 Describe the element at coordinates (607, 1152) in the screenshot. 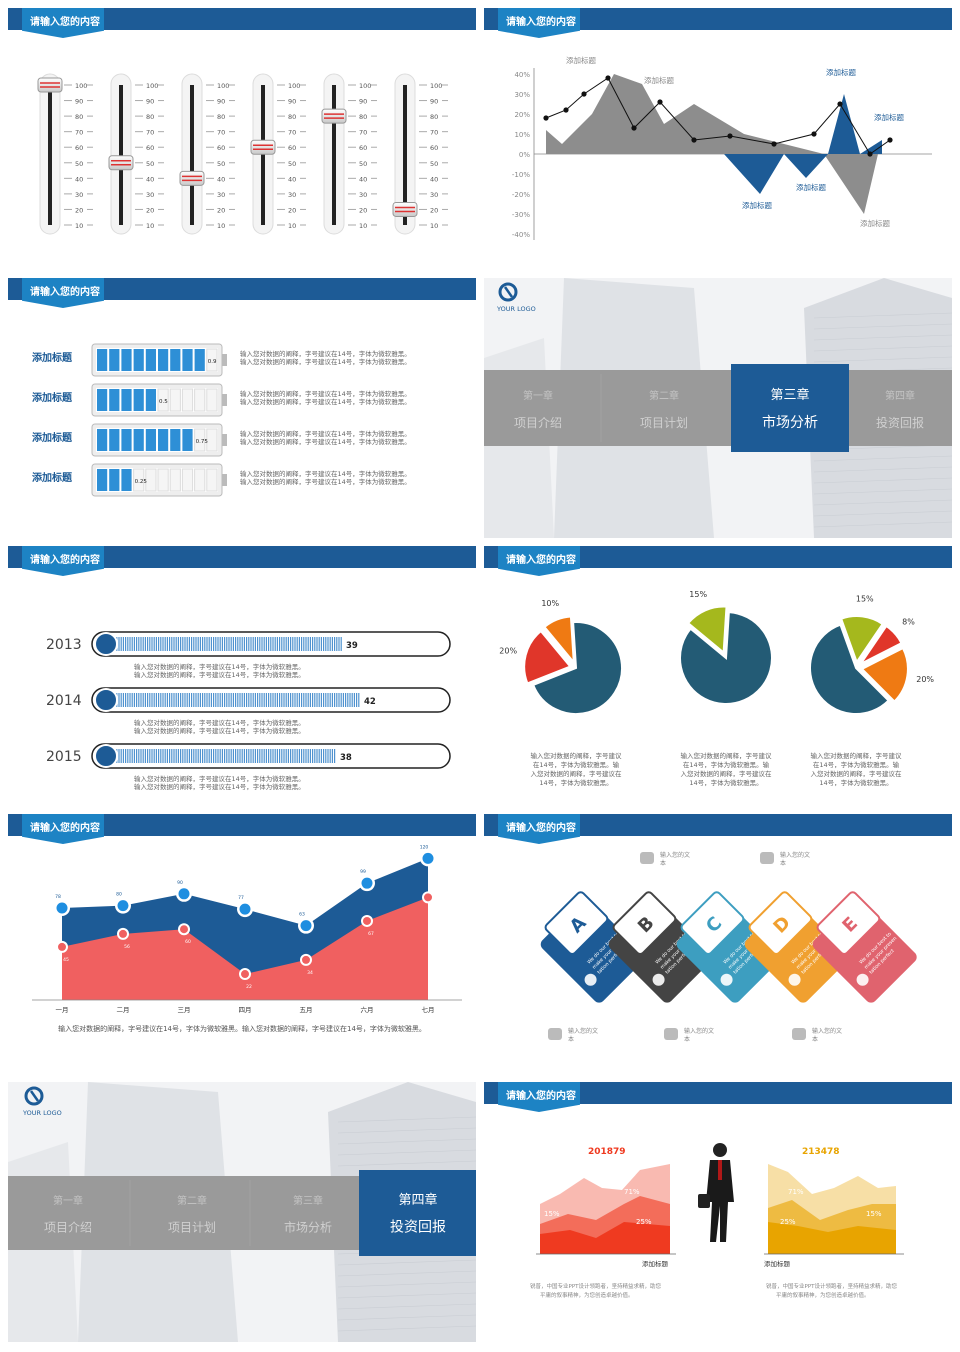

I see `stat-number: 201879` at that location.